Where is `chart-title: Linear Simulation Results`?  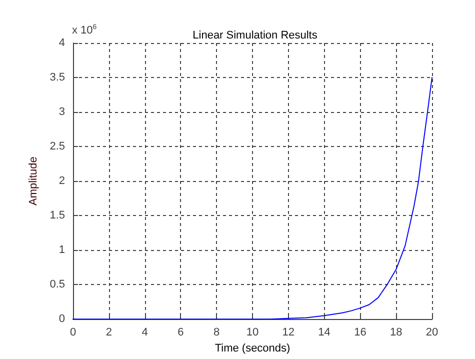
chart-title: Linear Simulation Results is located at coordinates (255, 36).